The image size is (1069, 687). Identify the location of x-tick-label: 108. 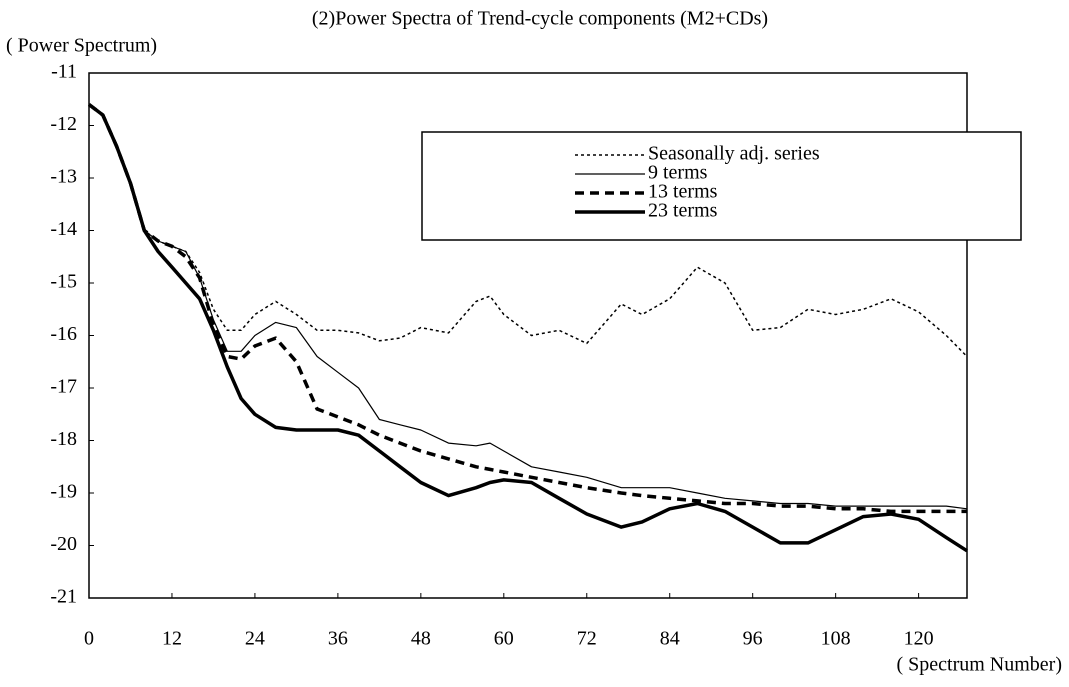
(836, 639).